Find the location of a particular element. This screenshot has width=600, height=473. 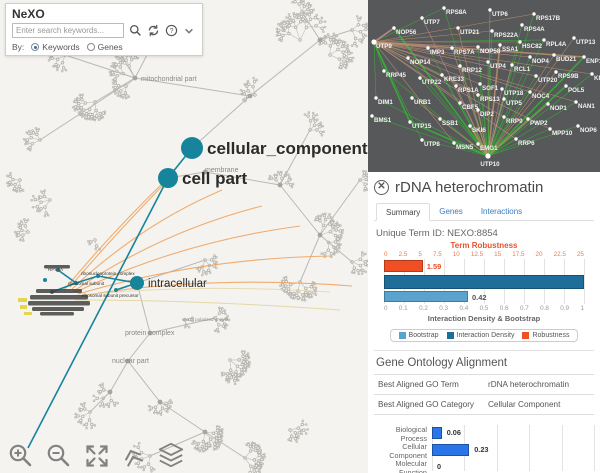

search-input is located at coordinates (68, 30).